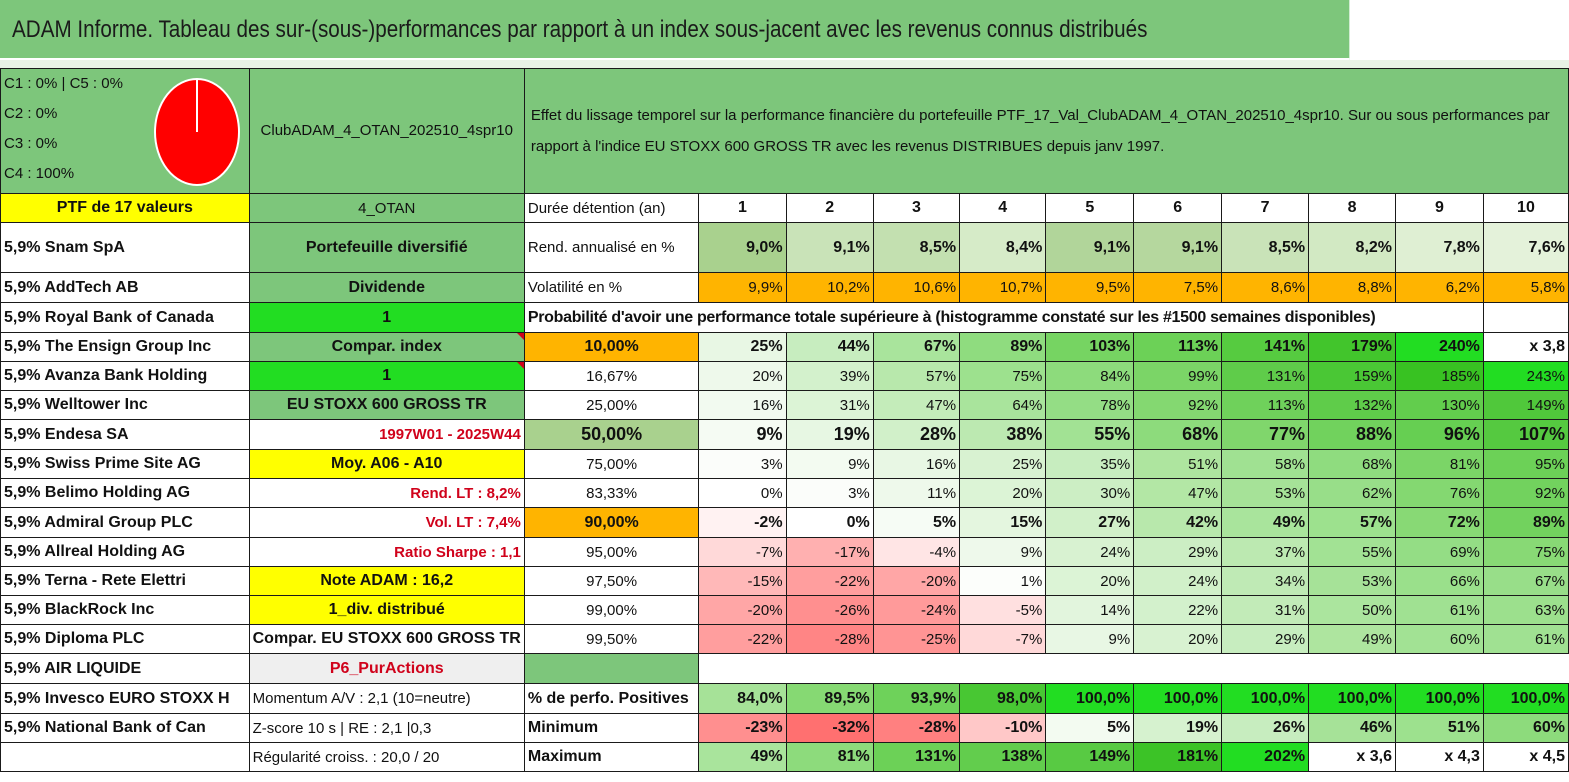 The image size is (1569, 782). Describe the element at coordinates (1525, 757) in the screenshot. I see `maximum-value: x 4,5` at that location.